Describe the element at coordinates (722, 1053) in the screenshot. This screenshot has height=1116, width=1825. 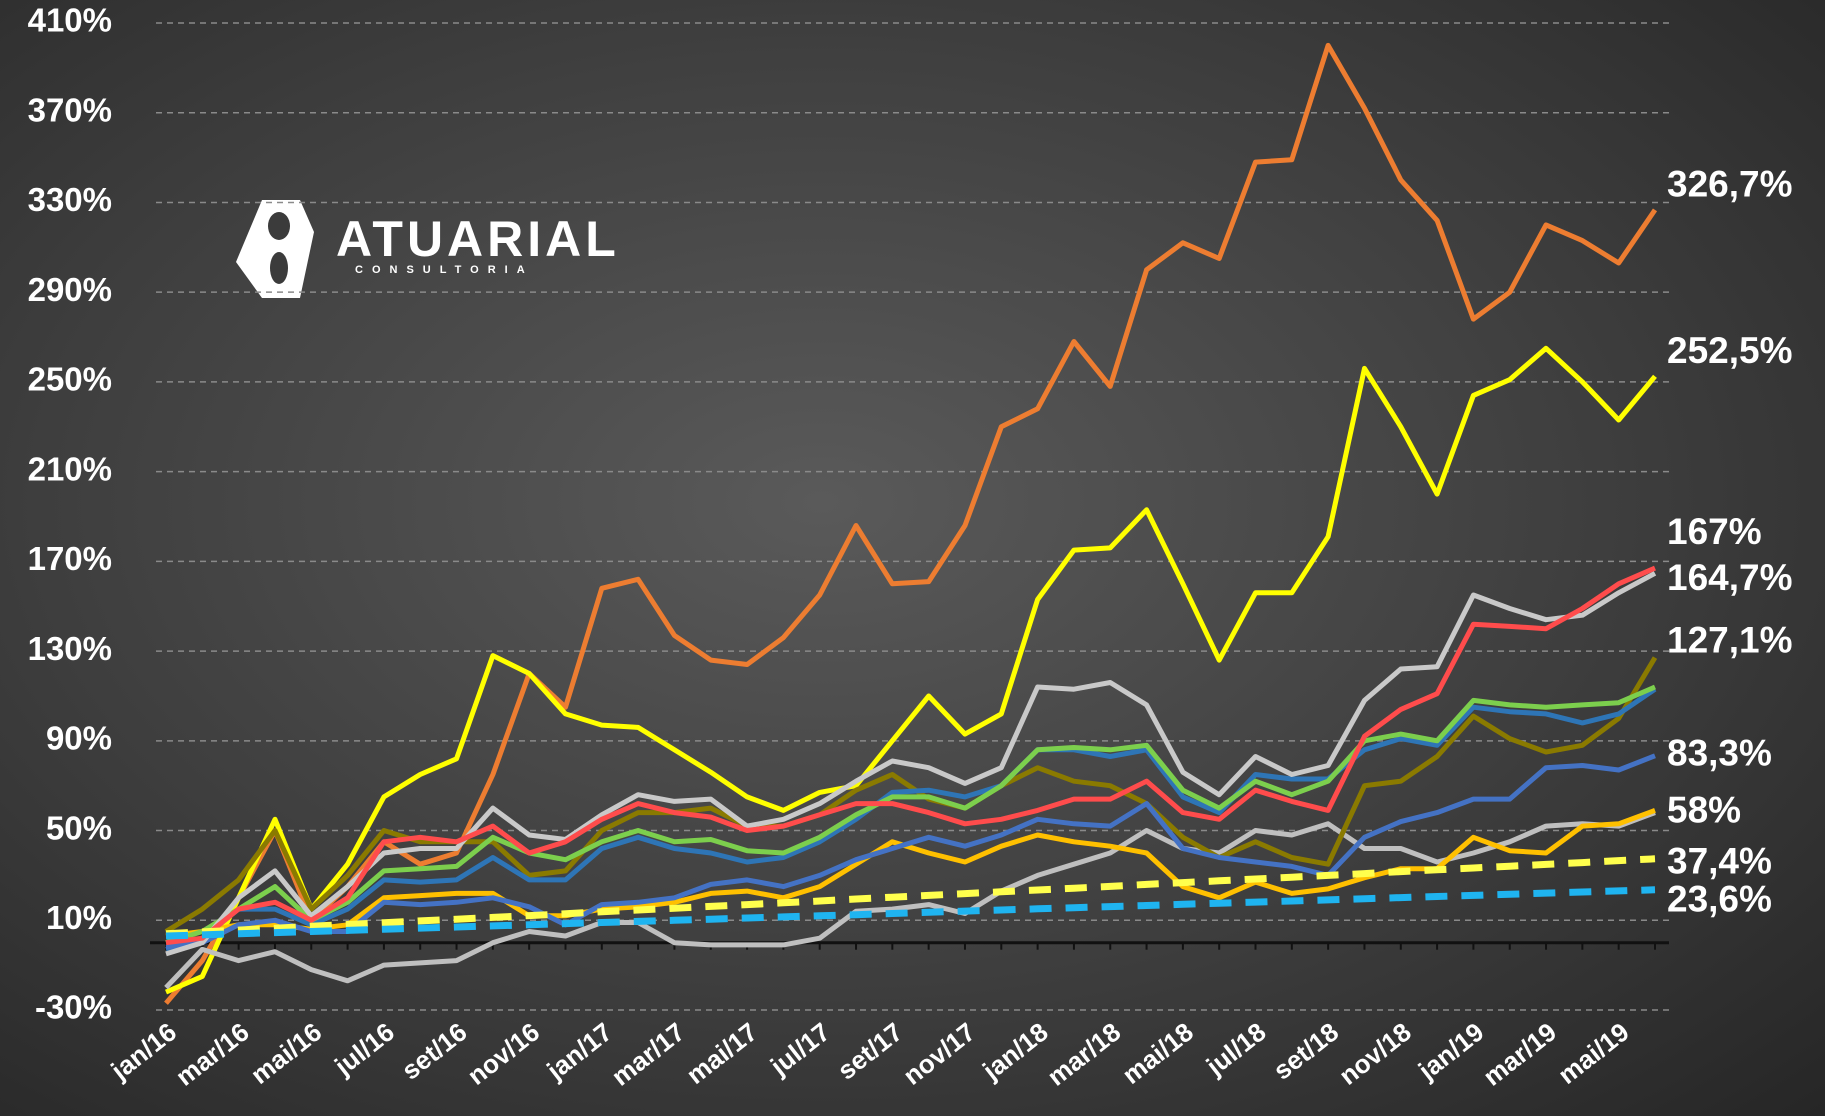
I see `x-tick-label: mai/17` at that location.